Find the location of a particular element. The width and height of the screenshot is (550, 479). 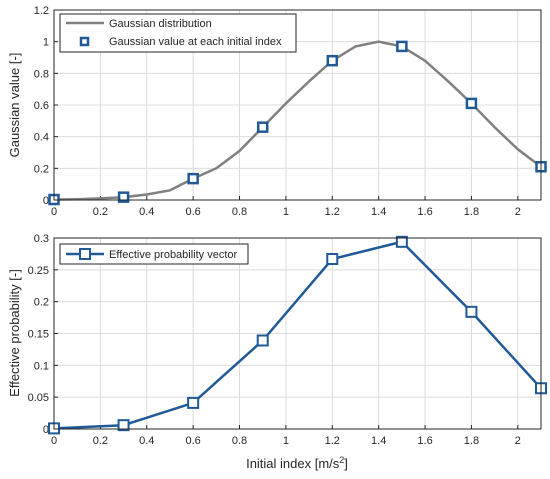

y-tick-label: 0.4 is located at coordinates (41, 138).